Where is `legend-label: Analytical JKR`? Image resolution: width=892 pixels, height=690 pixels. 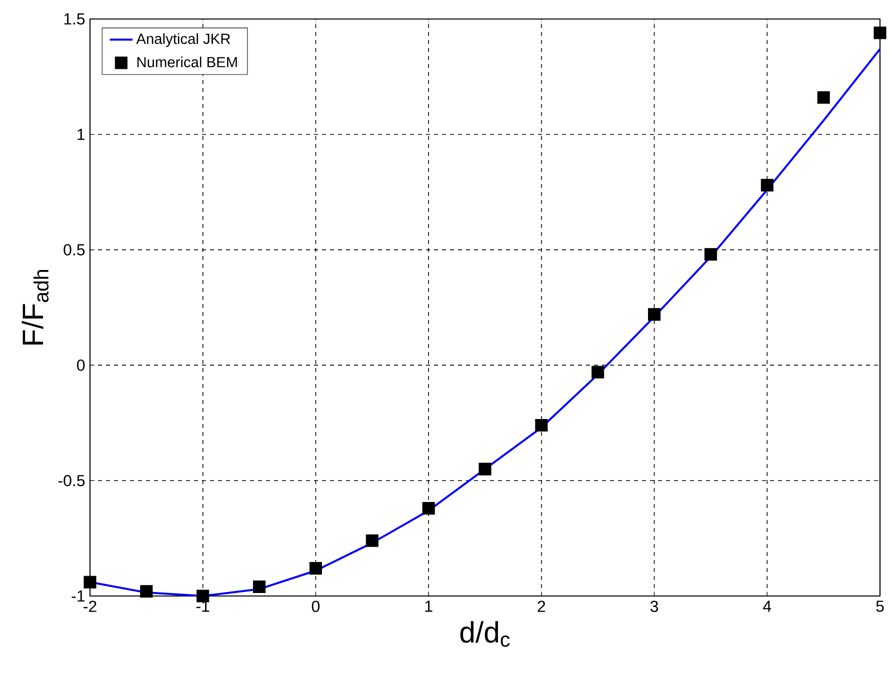
legend-label: Analytical JKR is located at coordinates (183, 40).